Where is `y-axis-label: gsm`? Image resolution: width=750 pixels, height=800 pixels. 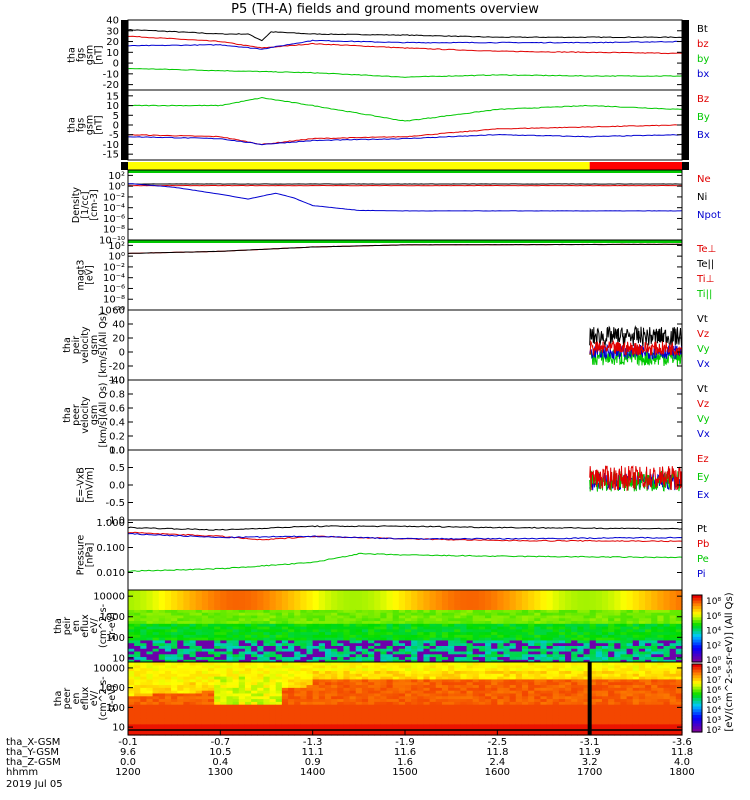 y-axis-label: gsm is located at coordinates (94, 415).